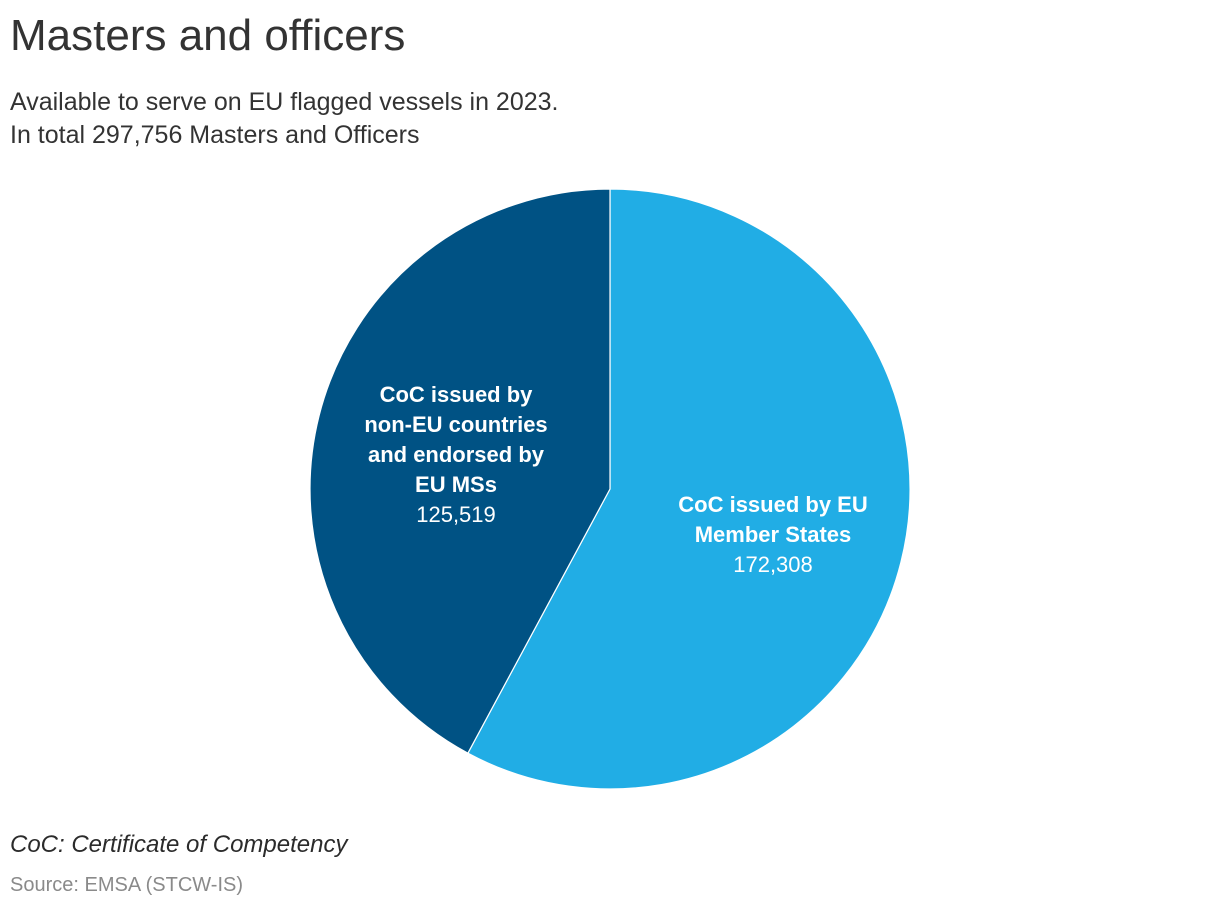  I want to click on slice-value-label: 125,519, so click(456, 514).